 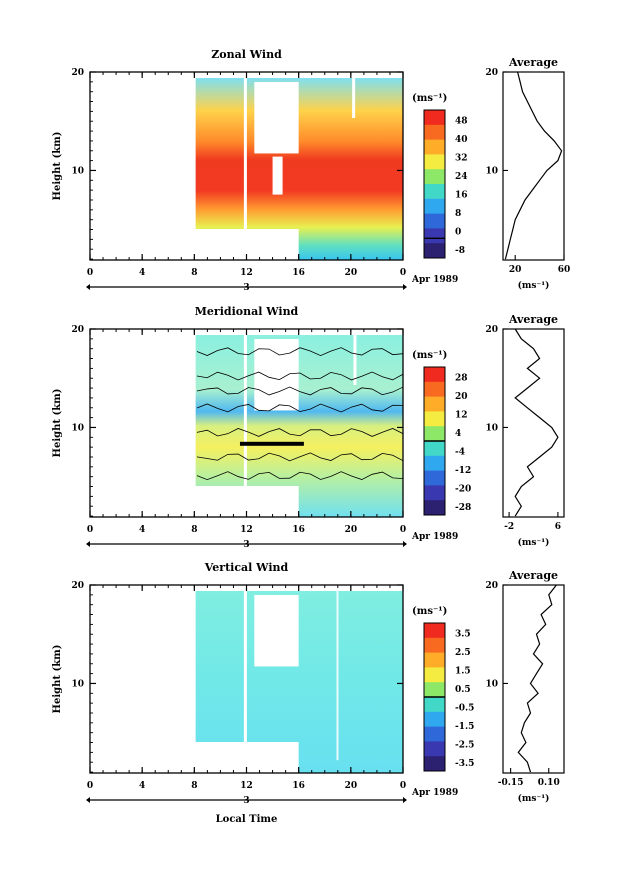 What do you see at coordinates (549, 783) in the screenshot?
I see `average-x-tick-label: 0.10` at bounding box center [549, 783].